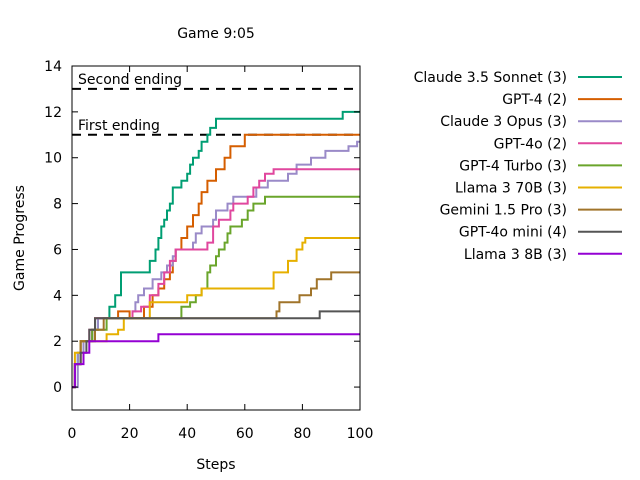 The height and width of the screenshot is (480, 640). Describe the element at coordinates (53, 67) in the screenshot. I see `y-tick-label: 14` at that location.